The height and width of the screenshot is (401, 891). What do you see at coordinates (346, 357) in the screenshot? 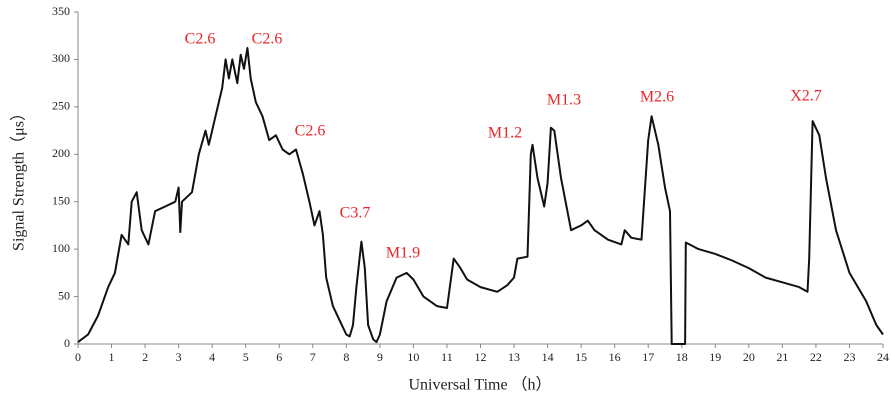
I see `x-tick-label: 8` at bounding box center [346, 357].